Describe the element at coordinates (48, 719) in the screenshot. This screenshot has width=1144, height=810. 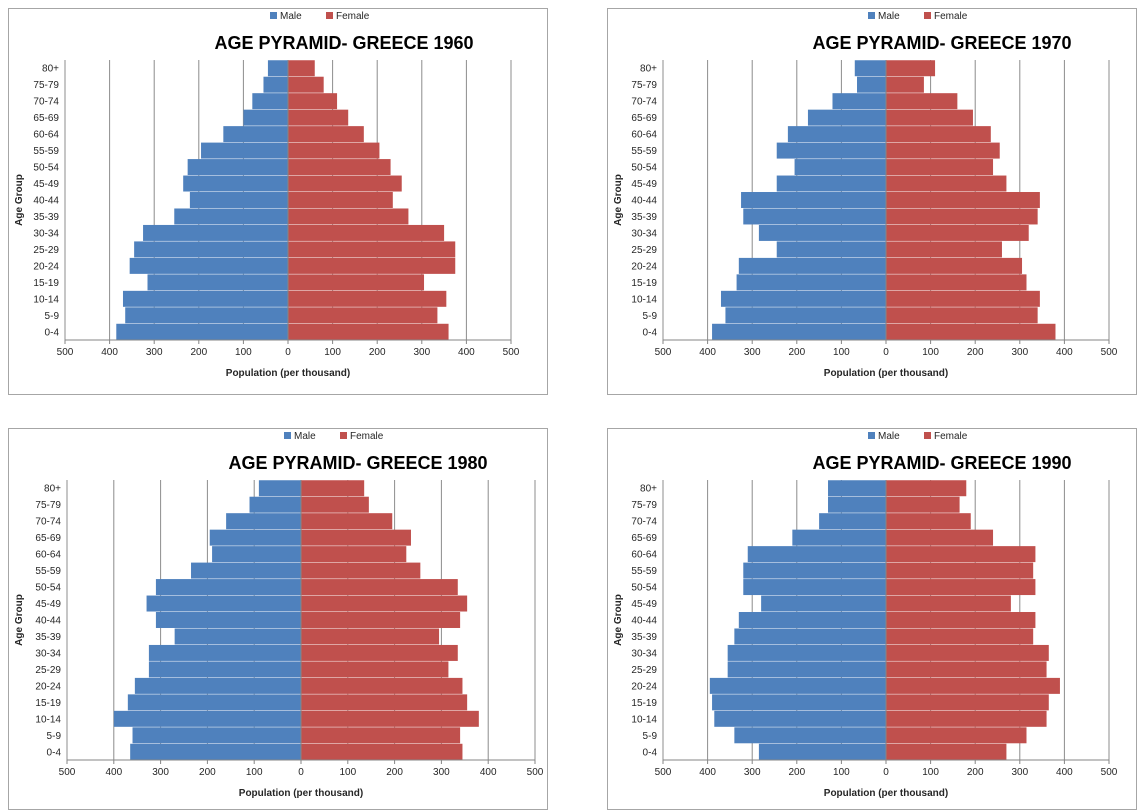
I see `y-tick-label: 10-14` at that location.